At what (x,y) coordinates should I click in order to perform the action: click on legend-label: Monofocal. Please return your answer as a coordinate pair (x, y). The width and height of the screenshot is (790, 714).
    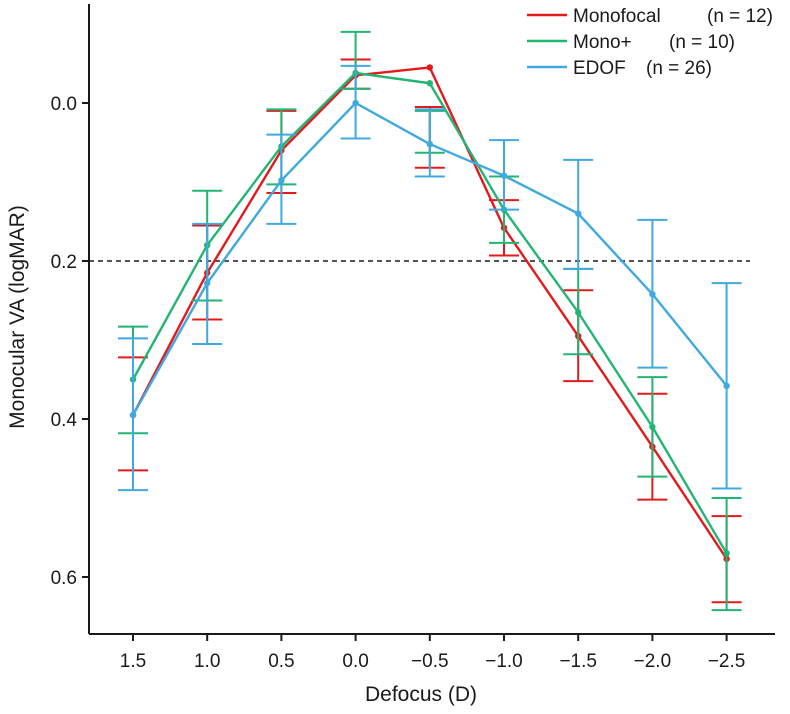
    Looking at the image, I should click on (617, 16).